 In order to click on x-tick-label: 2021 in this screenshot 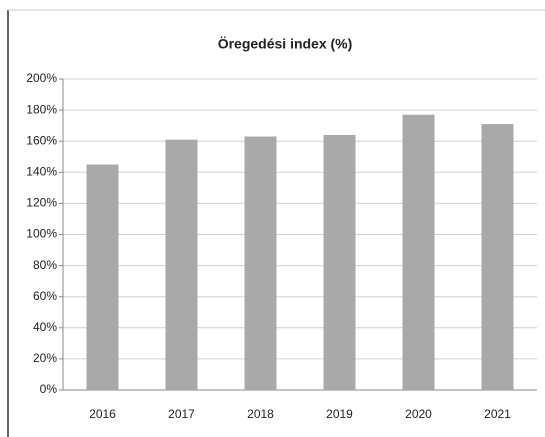, I will do `click(497, 414)`.